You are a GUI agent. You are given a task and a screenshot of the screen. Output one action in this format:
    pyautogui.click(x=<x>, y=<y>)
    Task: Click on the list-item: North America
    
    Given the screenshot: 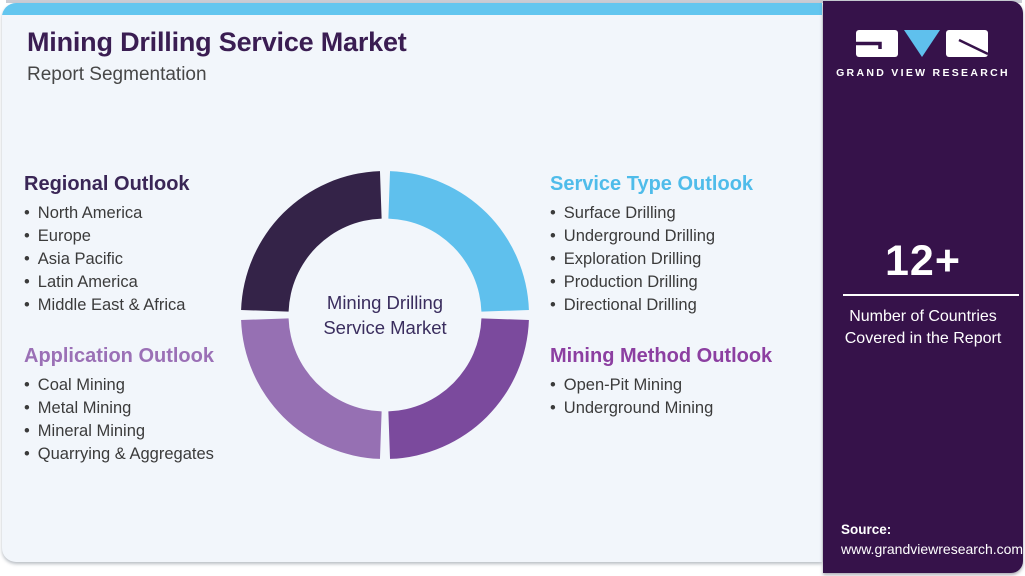 What is the action you would take?
    pyautogui.click(x=146, y=213)
    